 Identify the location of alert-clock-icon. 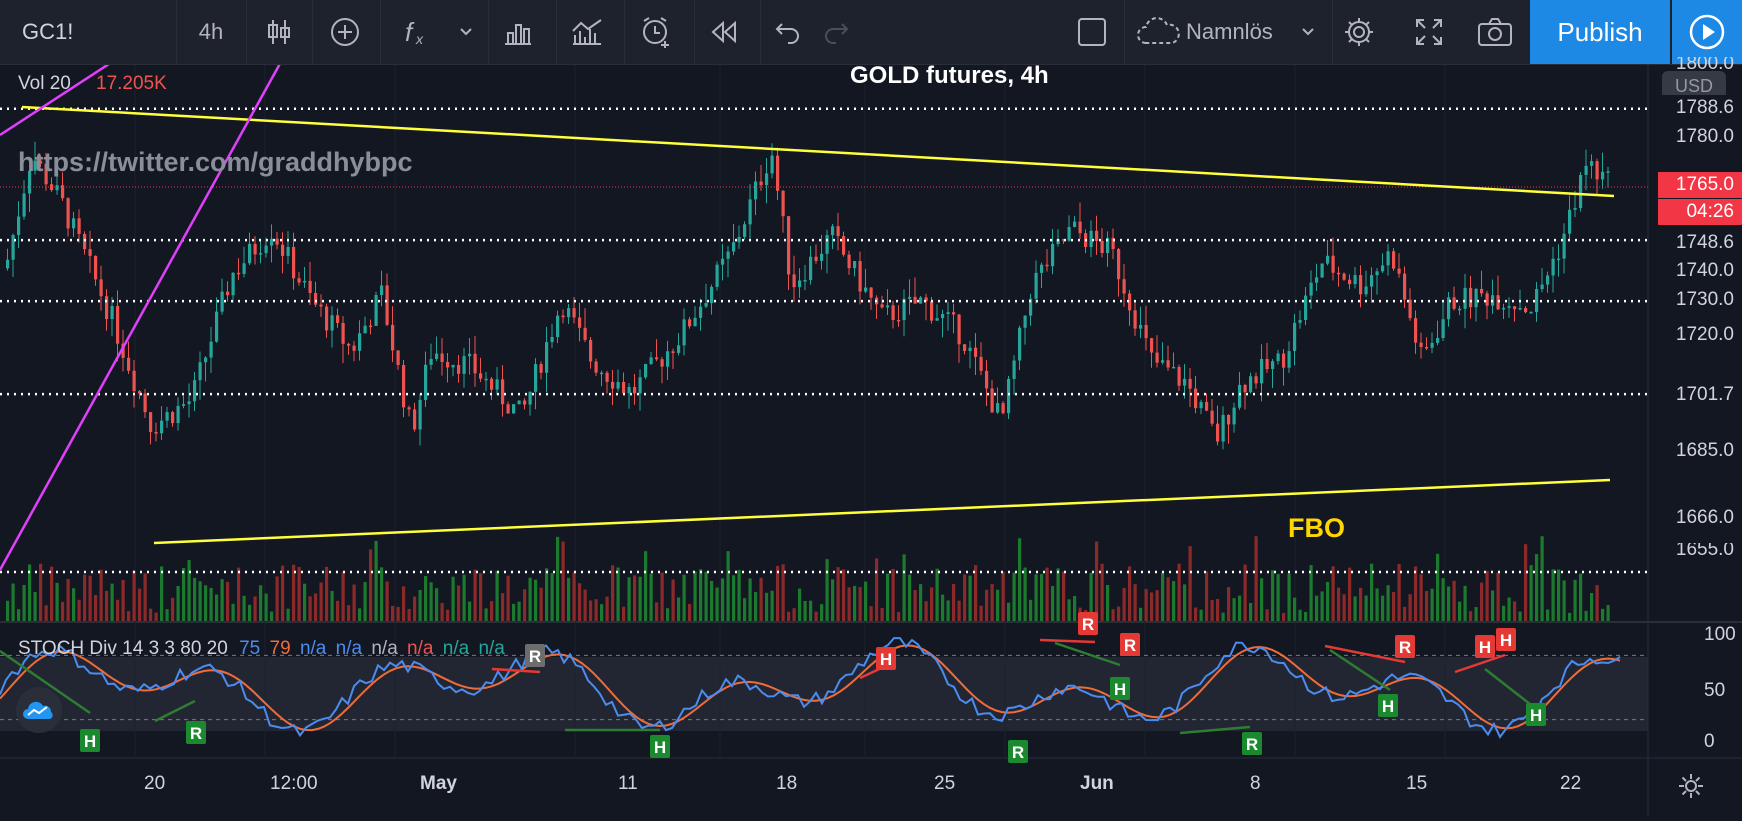
(656, 32).